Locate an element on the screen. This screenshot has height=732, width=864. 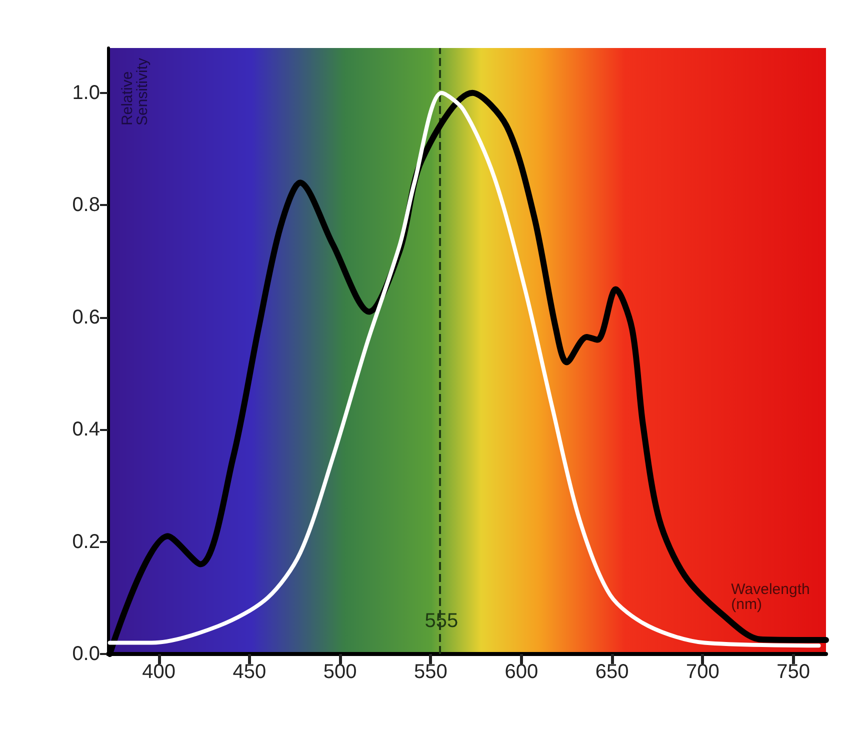
x-tick-label: 600 is located at coordinates (521, 672).